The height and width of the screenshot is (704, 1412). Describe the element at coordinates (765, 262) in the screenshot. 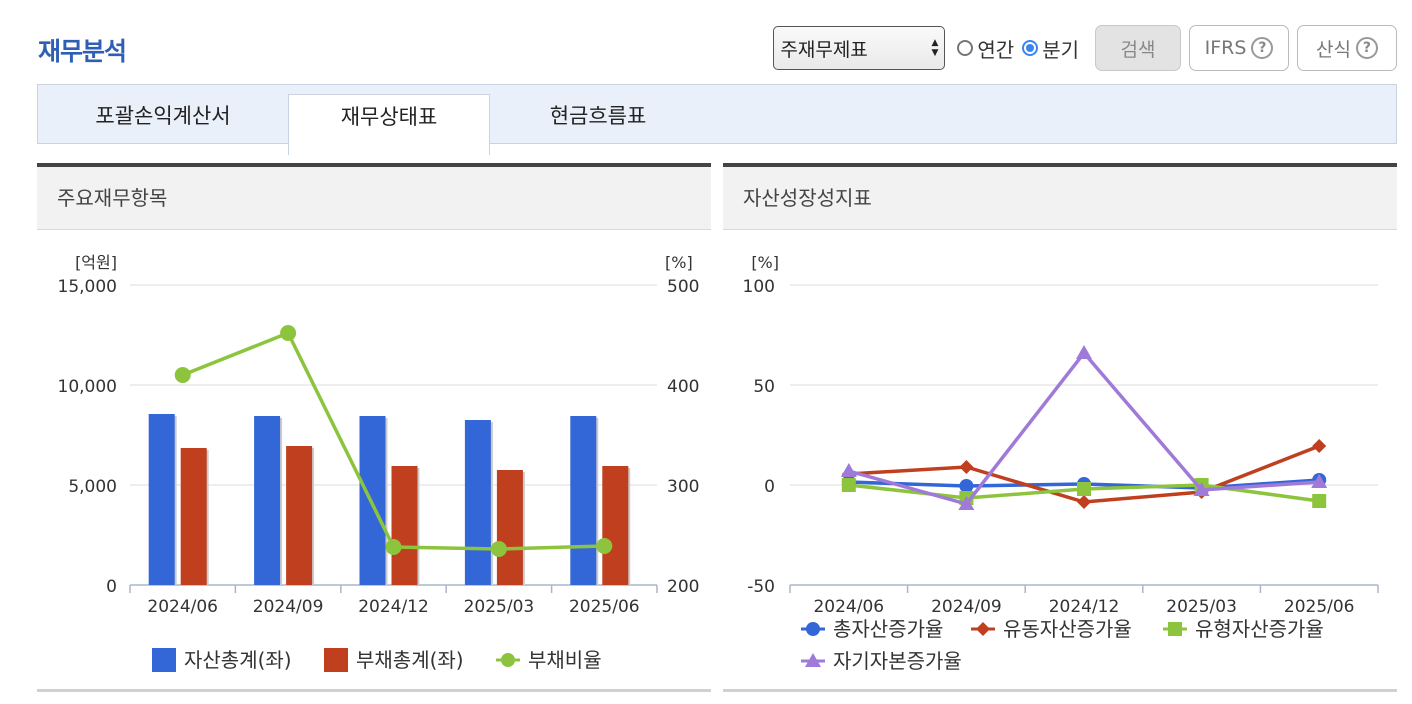

I see `y-axis-label: [%]` at that location.